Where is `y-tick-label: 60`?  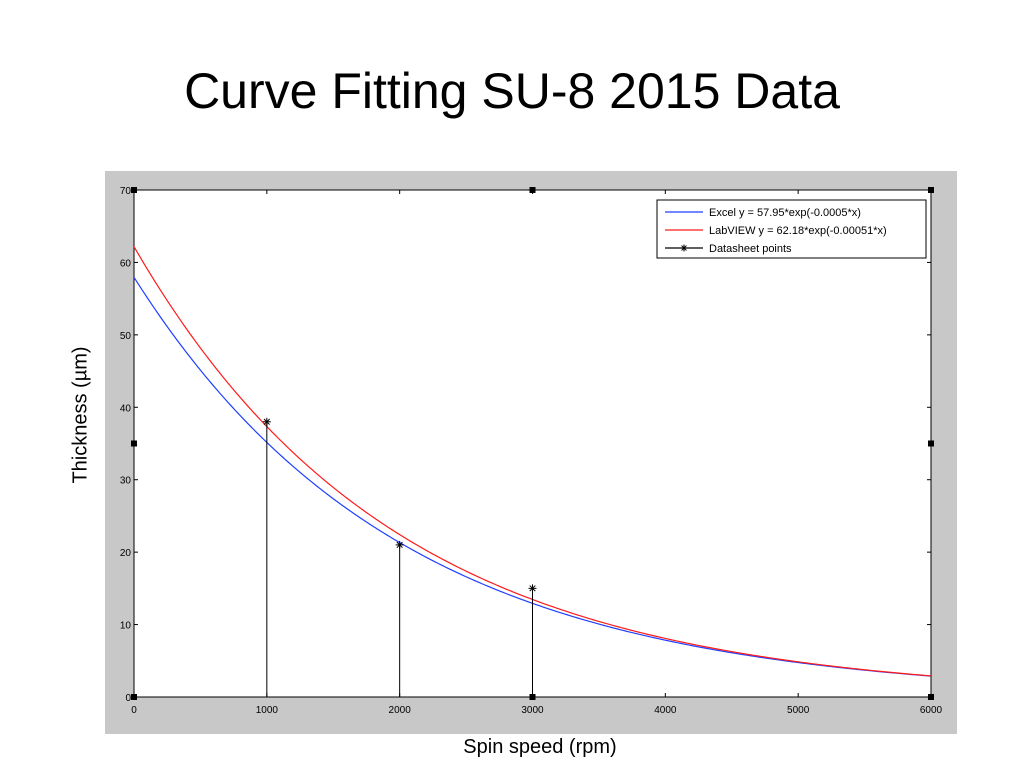
y-tick-label: 60 is located at coordinates (126, 263).